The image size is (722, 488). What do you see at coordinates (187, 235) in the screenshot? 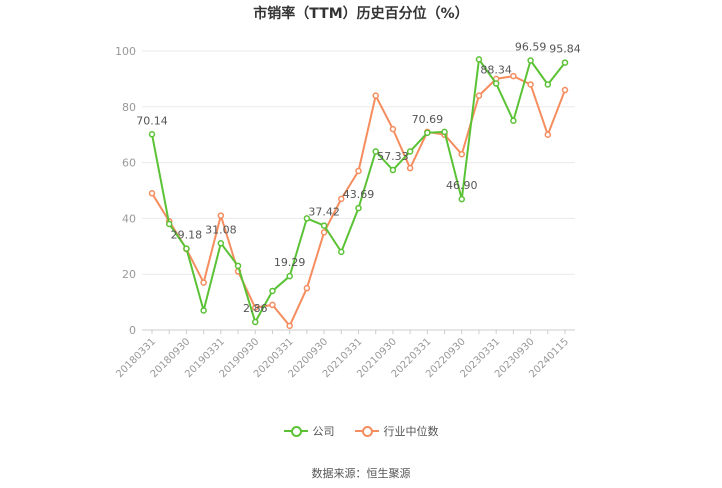
I see `data-label: 29.18` at bounding box center [187, 235].